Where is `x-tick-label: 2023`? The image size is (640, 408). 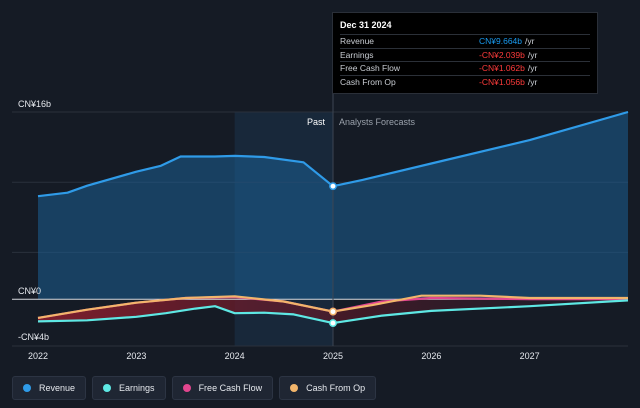 x-tick-label: 2023 is located at coordinates (136, 356).